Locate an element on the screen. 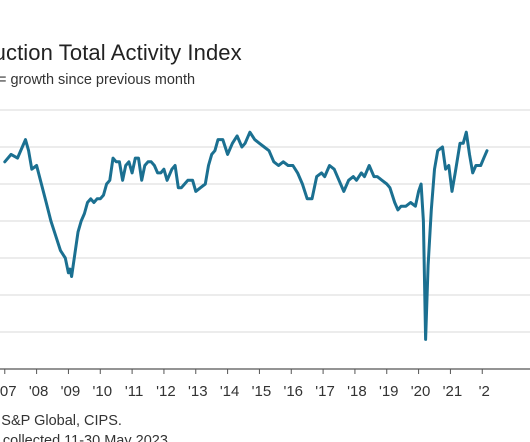 The image size is (530, 442). x-tick-label: '12 is located at coordinates (166, 391).